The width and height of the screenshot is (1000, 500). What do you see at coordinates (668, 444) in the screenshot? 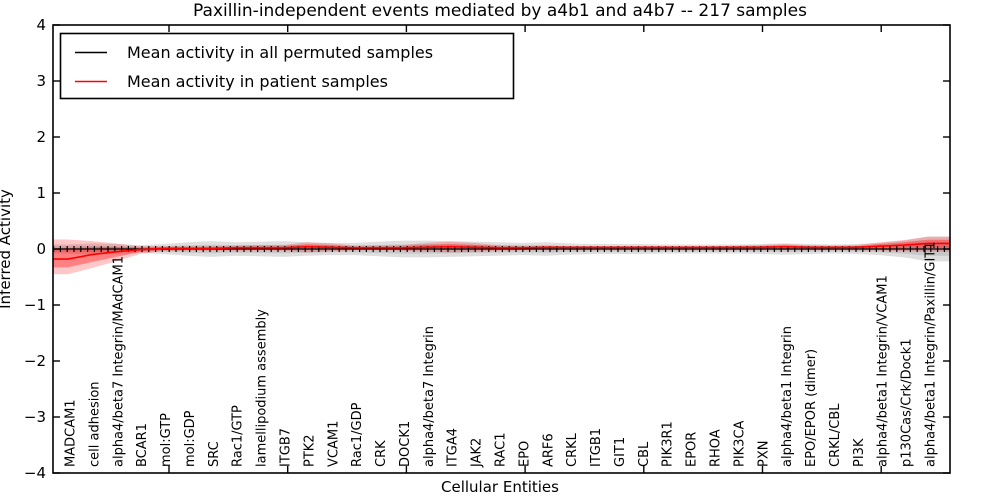
I see `x-tick-label: PIK3R1` at bounding box center [668, 444].